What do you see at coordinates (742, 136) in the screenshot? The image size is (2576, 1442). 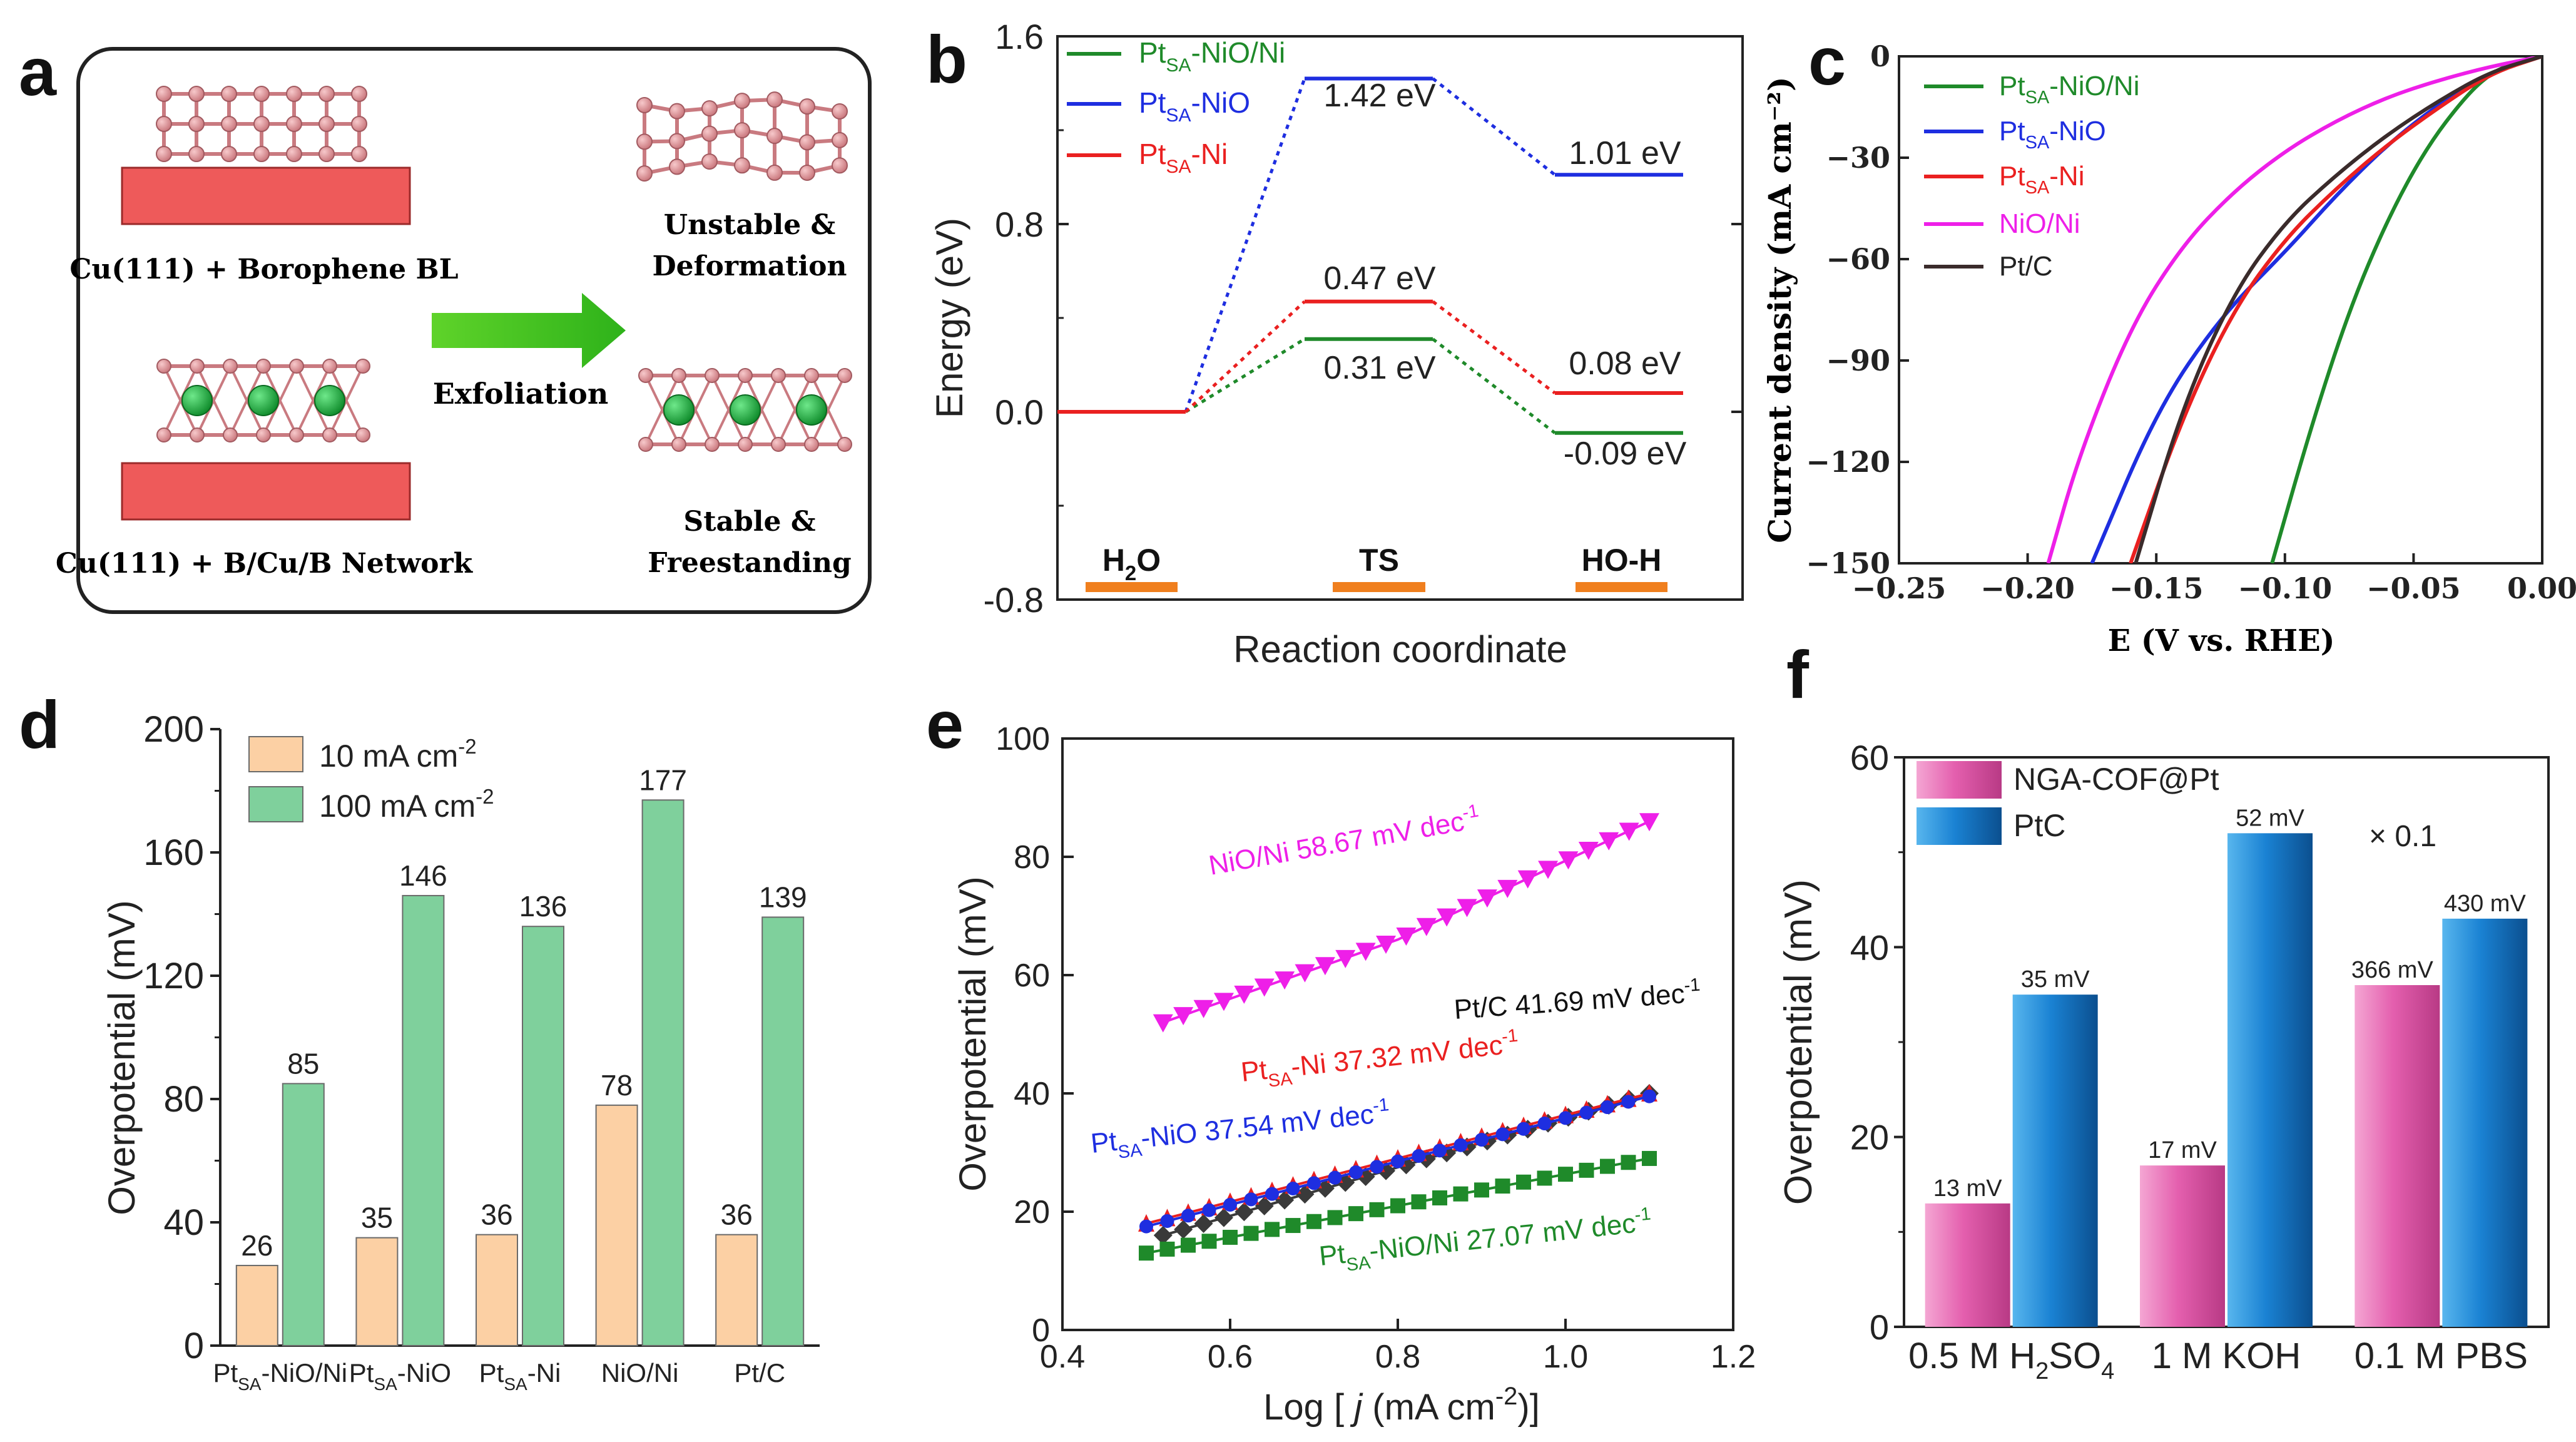 I see `borophene-deformed-top-right` at bounding box center [742, 136].